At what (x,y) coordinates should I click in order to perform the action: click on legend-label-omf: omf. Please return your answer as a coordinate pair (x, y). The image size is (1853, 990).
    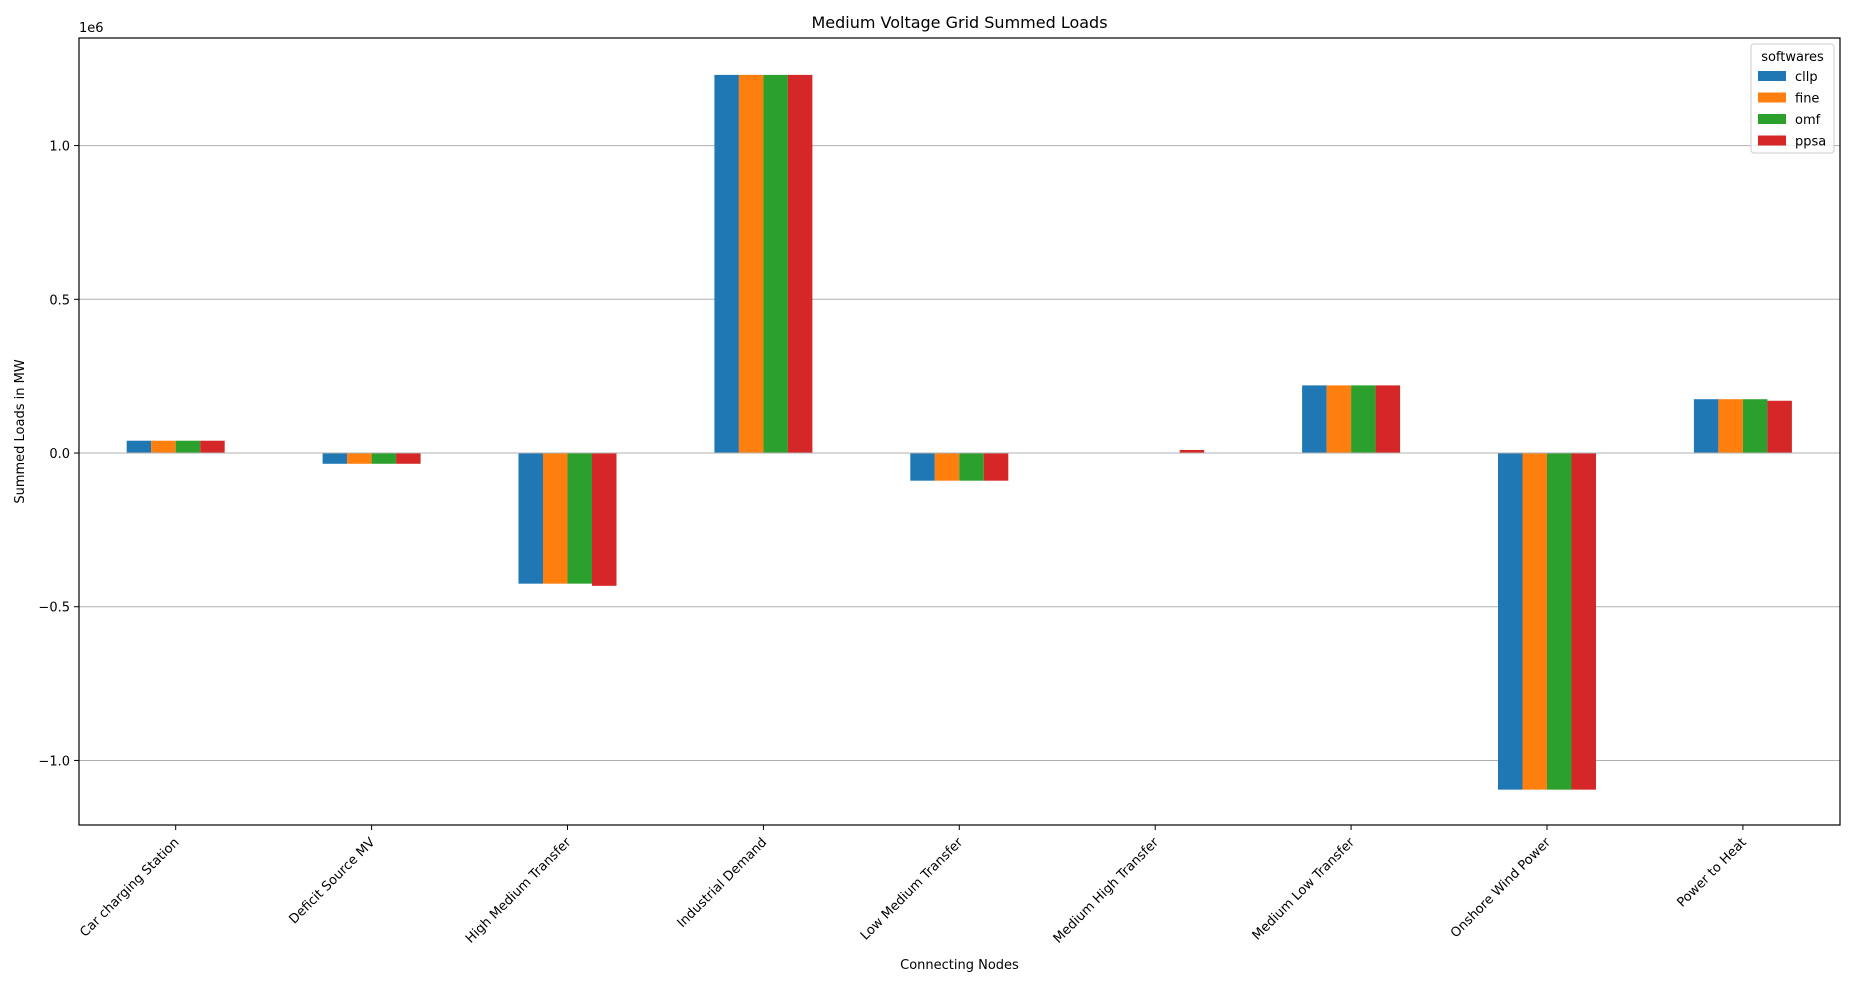
    Looking at the image, I should click on (1808, 120).